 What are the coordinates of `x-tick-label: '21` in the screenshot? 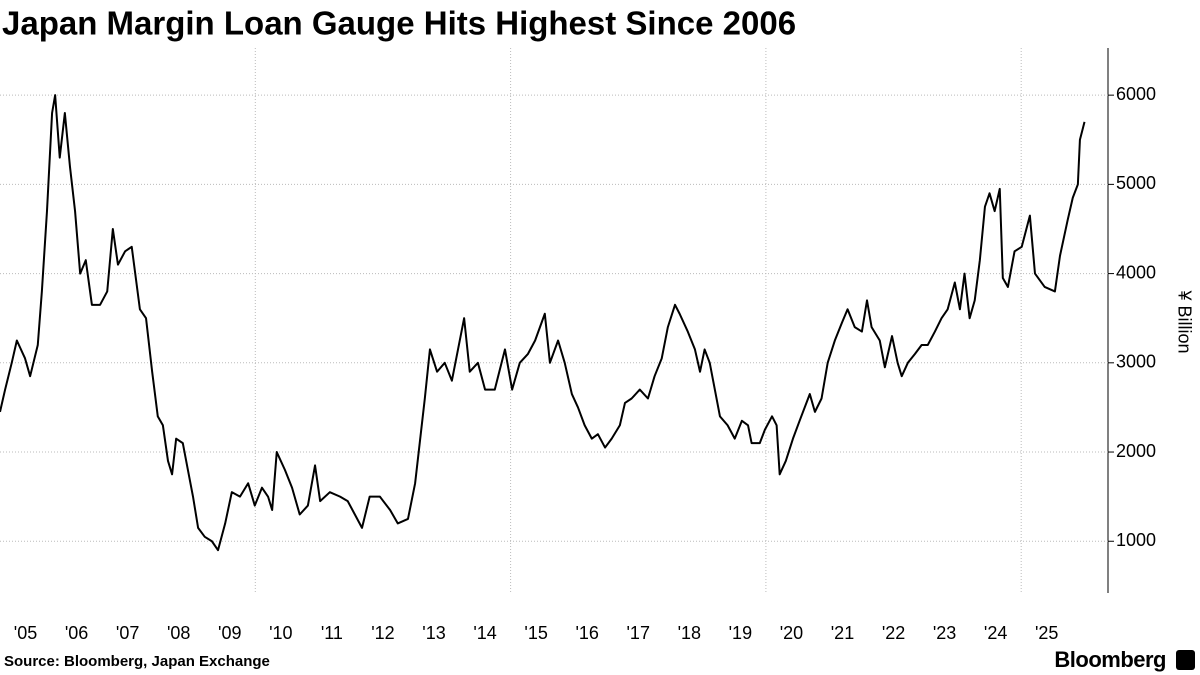 It's located at (842, 633).